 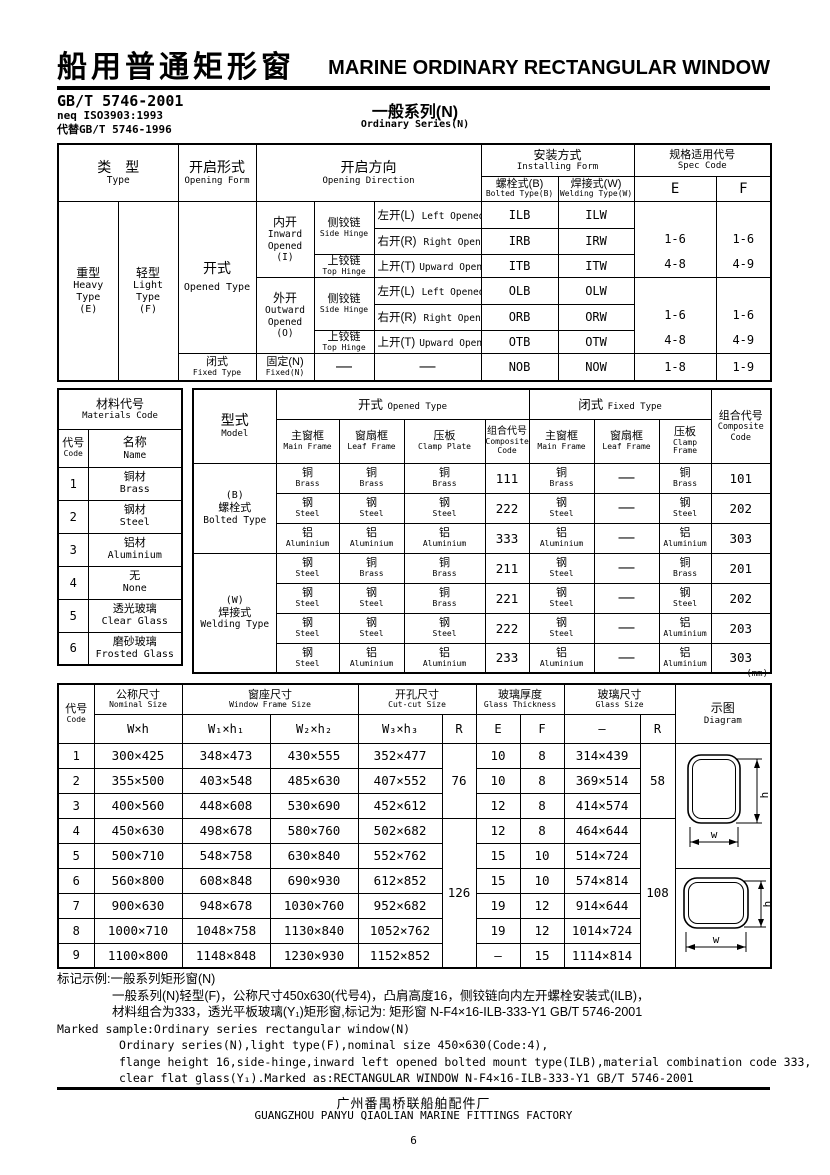 What do you see at coordinates (657, 728) in the screenshot?
I see `r-glass-header-cell: R` at bounding box center [657, 728].